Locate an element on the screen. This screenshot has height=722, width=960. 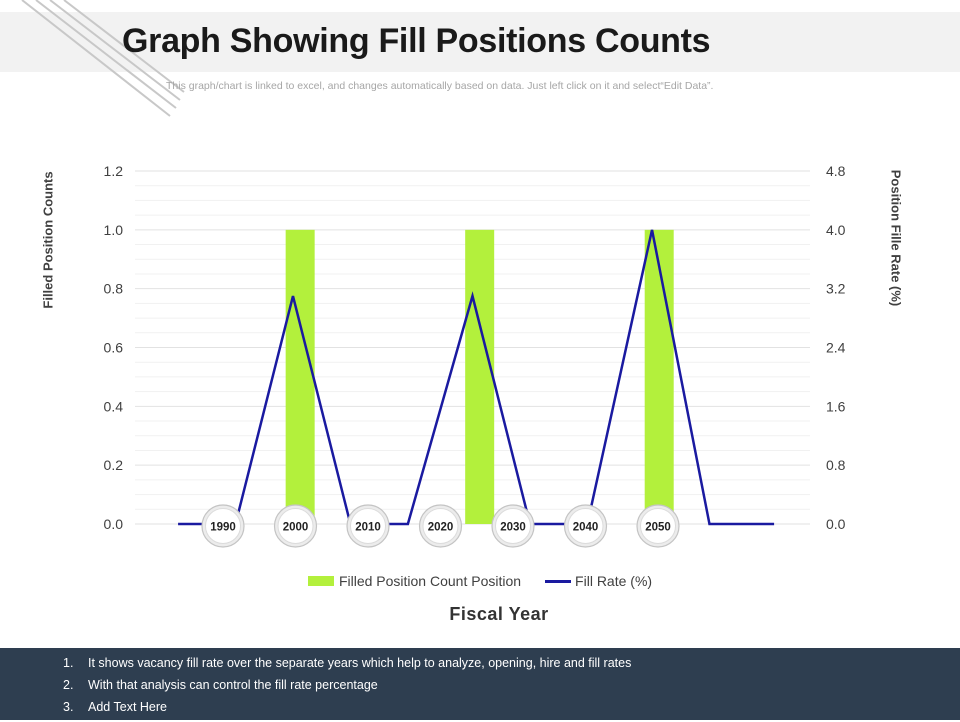
footer-item-number: 1. is located at coordinates (68, 663).